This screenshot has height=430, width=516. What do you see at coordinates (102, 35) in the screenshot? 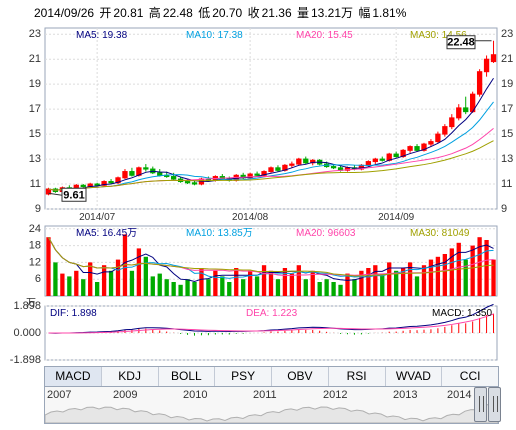
I see `price-ma5-legend: MA5: 19.38` at bounding box center [102, 35].